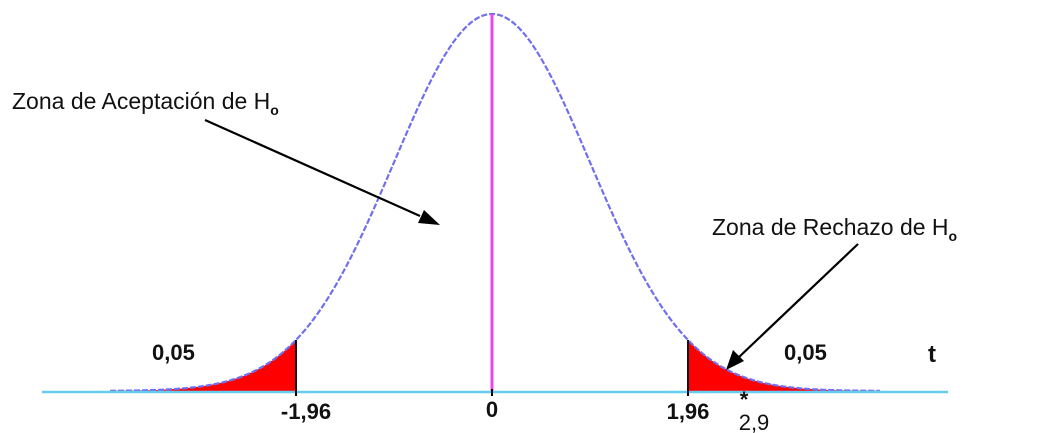  What do you see at coordinates (932, 354) in the screenshot?
I see `t-variable-label: t` at bounding box center [932, 354].